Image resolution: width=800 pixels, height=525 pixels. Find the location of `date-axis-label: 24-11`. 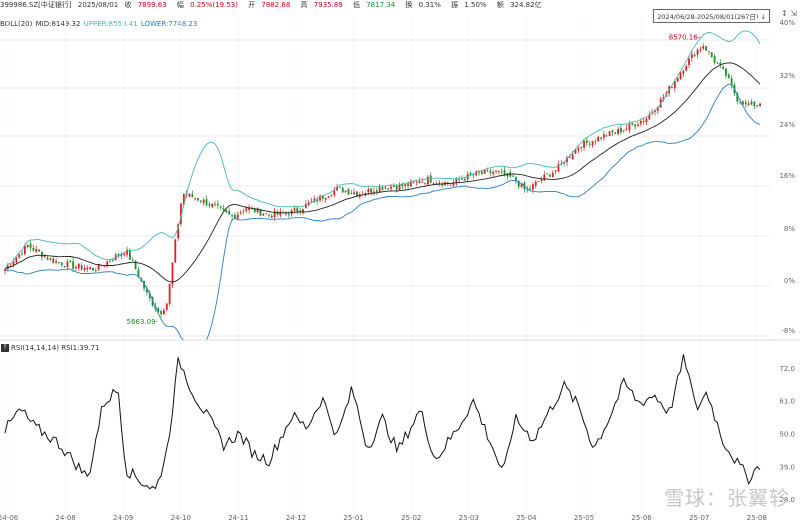

date-axis-label: 24-11 is located at coordinates (238, 518).